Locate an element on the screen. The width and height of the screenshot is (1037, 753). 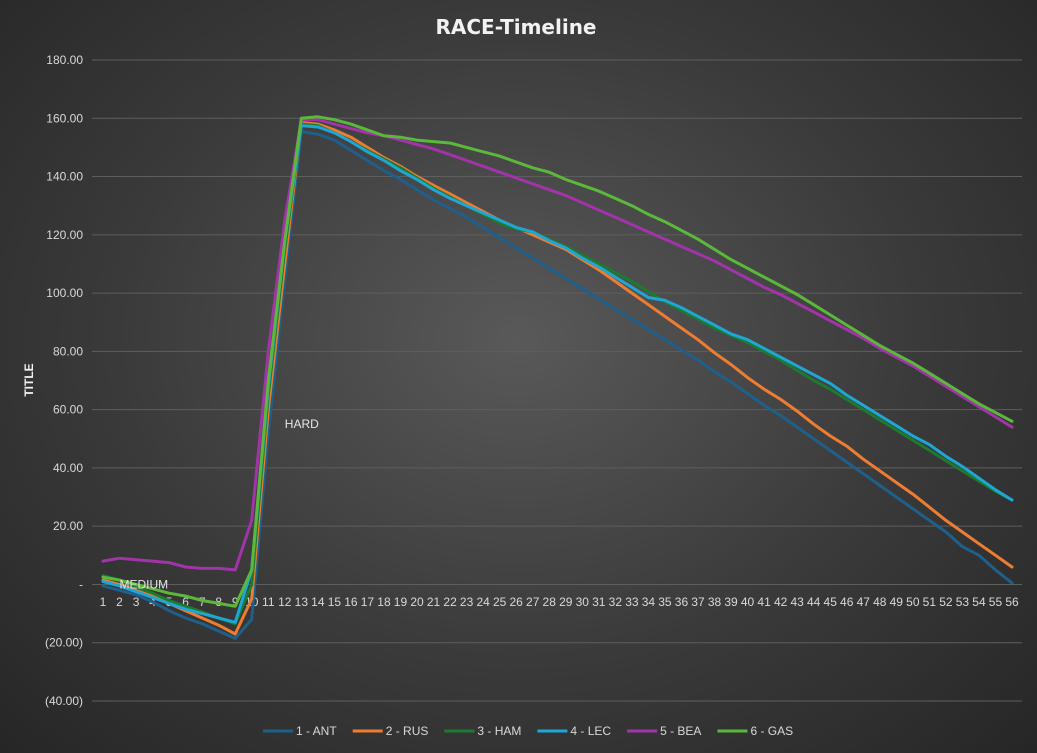
x-tick-label: 29 is located at coordinates (566, 602).